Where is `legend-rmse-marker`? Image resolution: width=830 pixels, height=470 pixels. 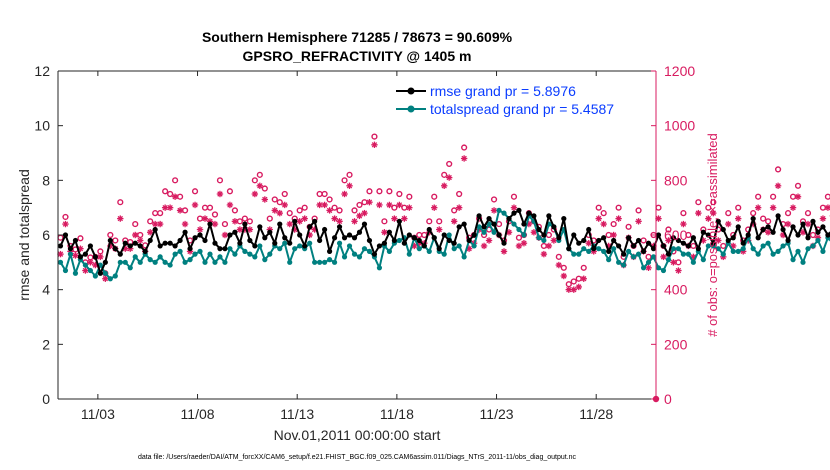
legend-rmse-marker is located at coordinates (411, 91).